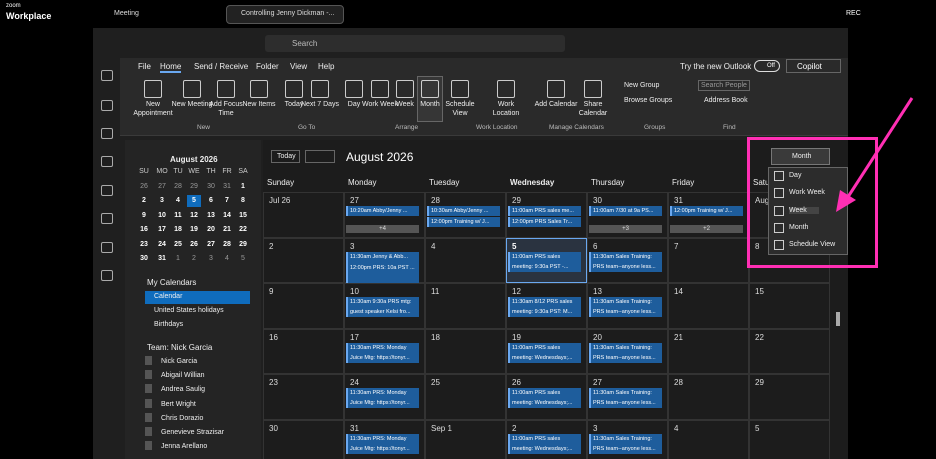  Describe the element at coordinates (813, 66) in the screenshot. I see `copilot: Copilot` at that location.